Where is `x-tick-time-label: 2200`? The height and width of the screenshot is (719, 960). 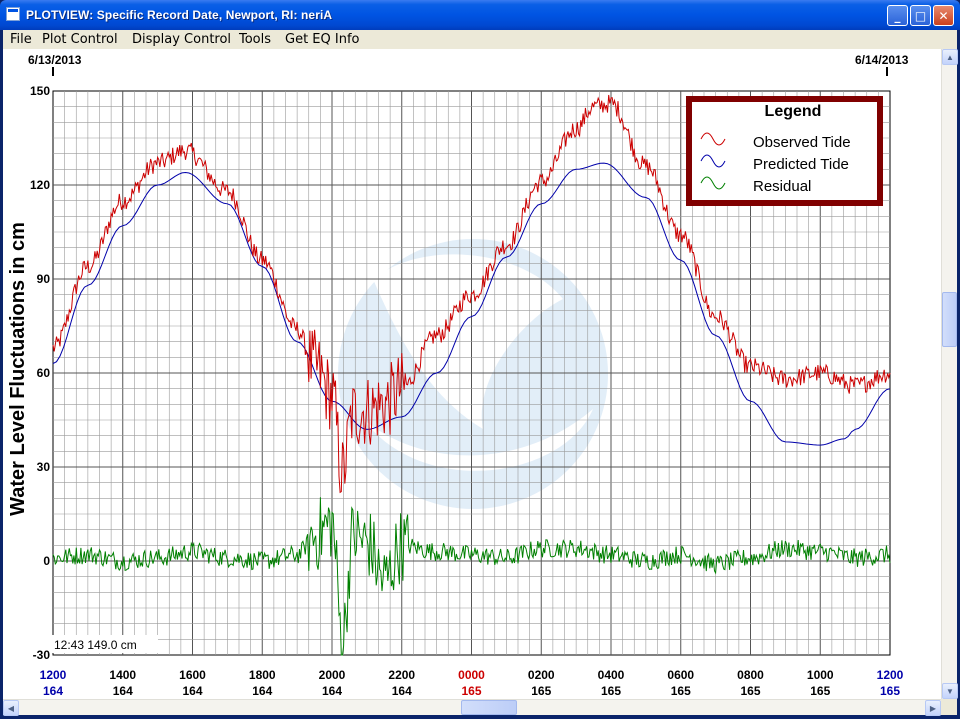 x-tick-time-label: 2200 is located at coordinates (401, 675).